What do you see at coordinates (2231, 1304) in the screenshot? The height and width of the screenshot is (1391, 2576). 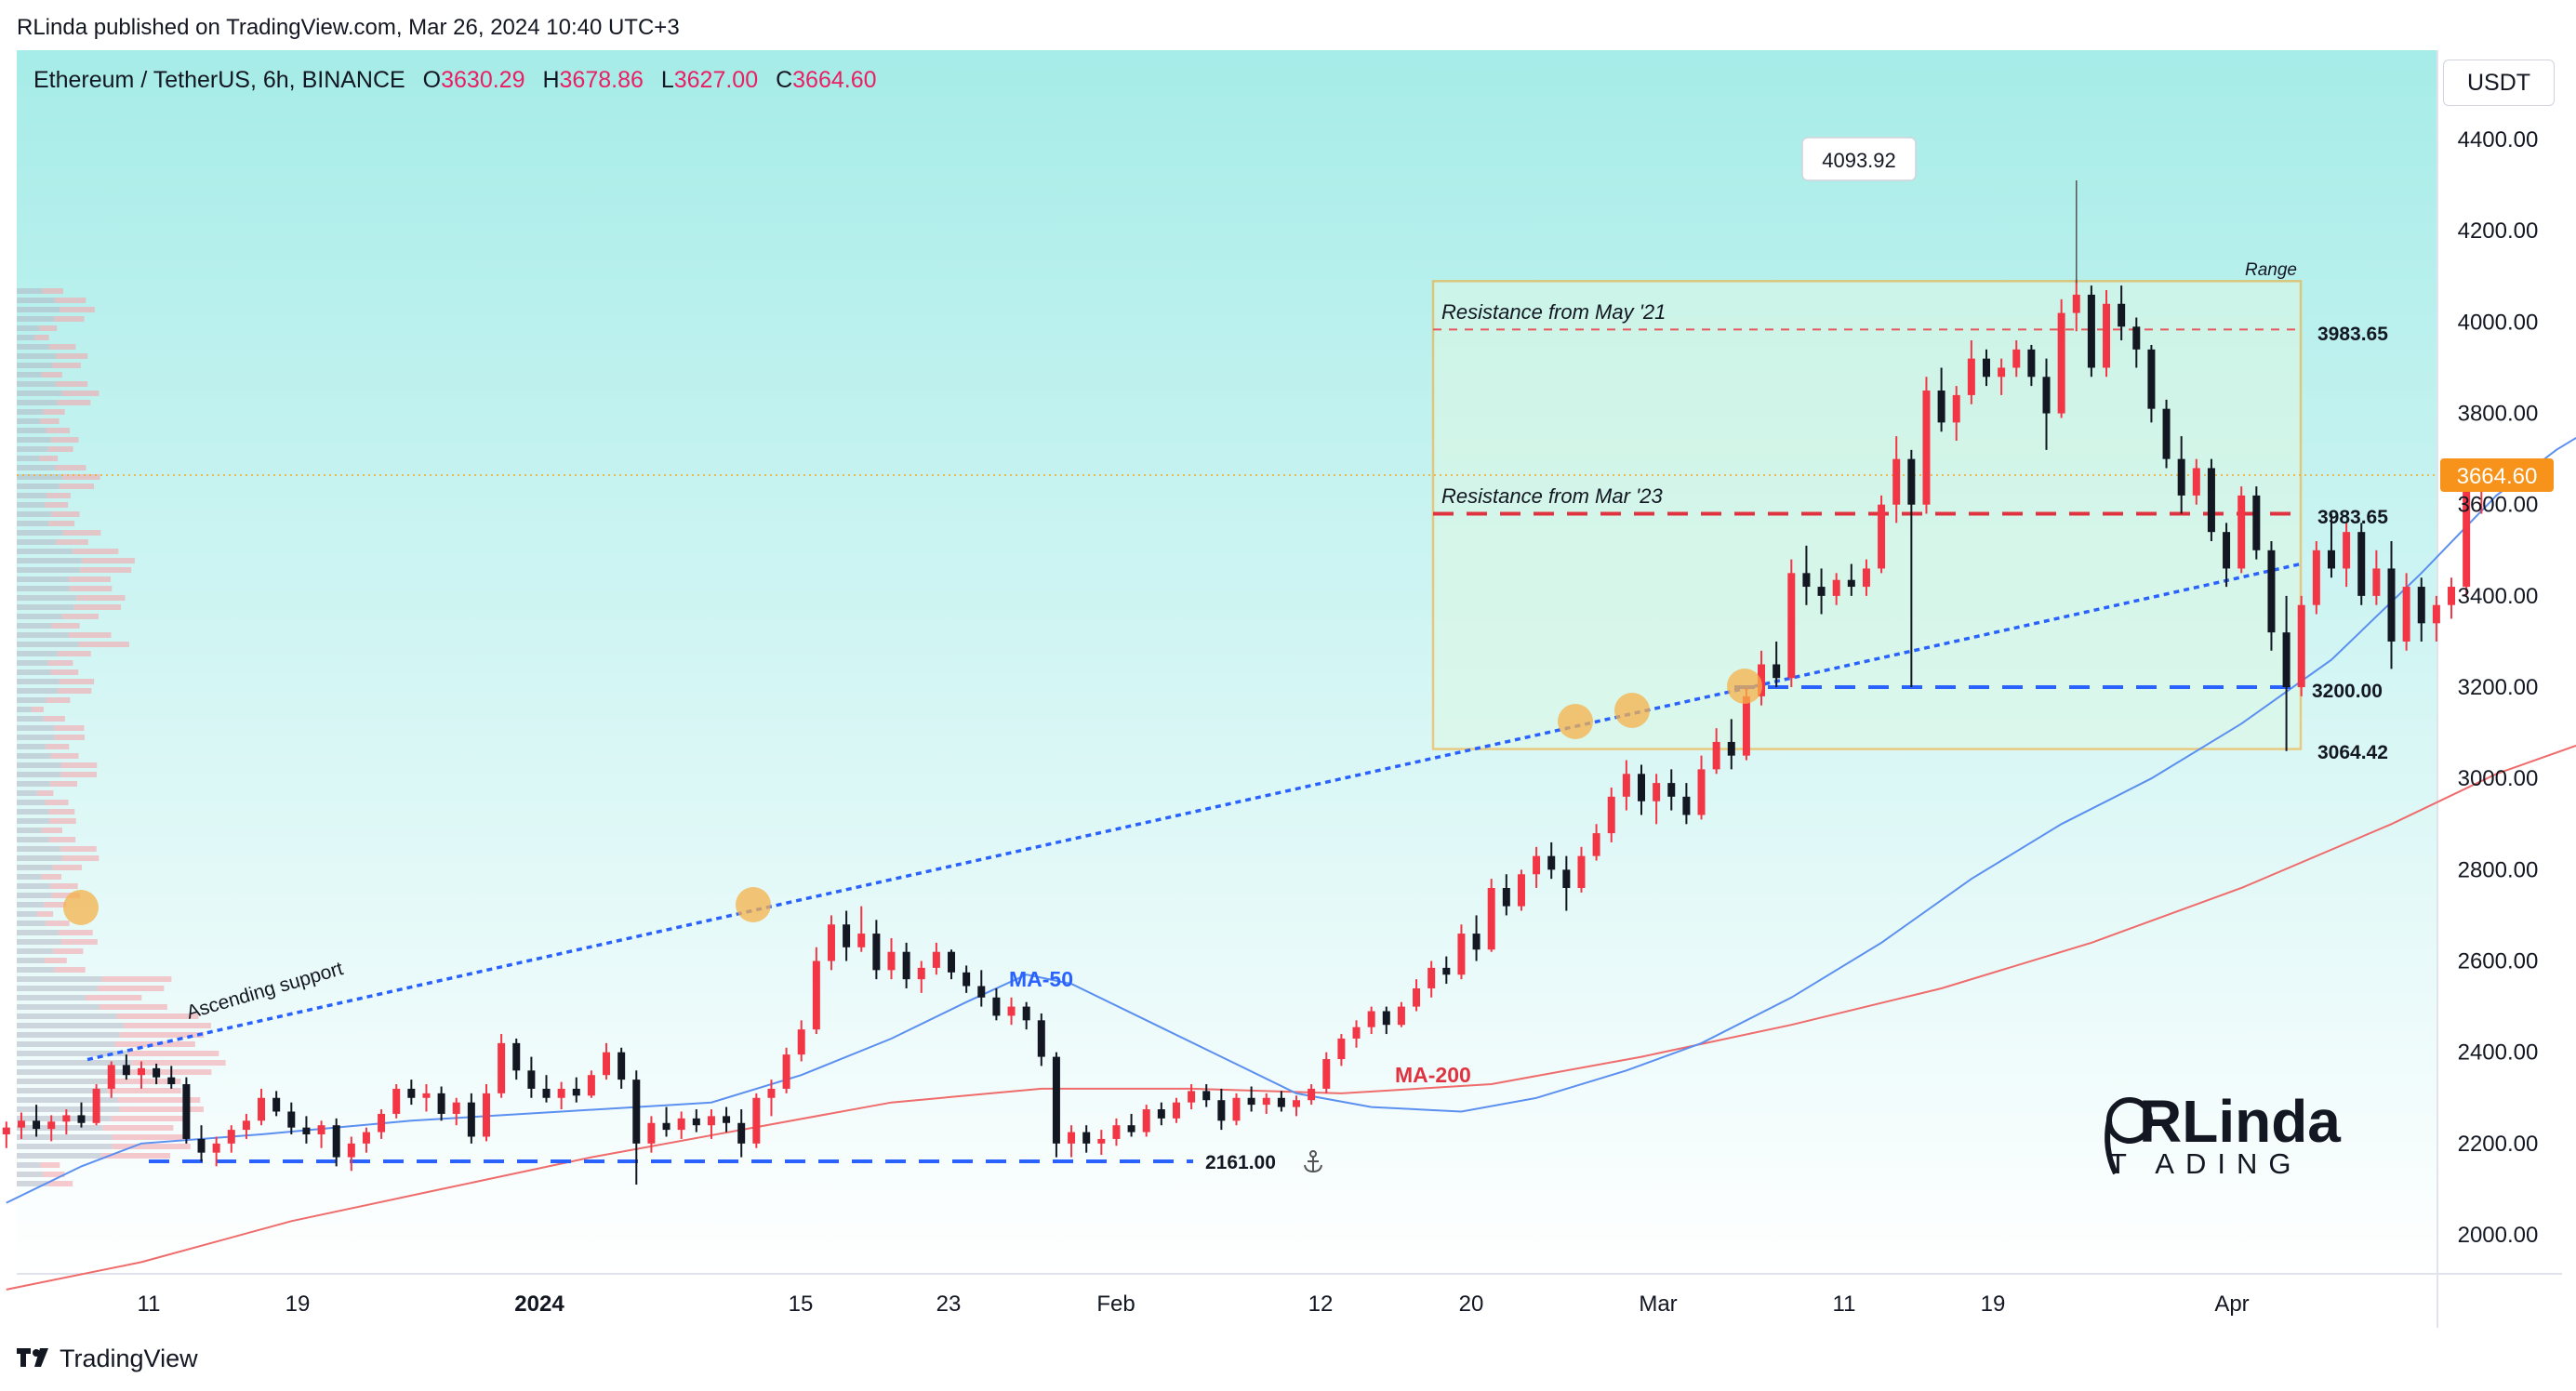 I see `time-tick-label: Apr` at bounding box center [2231, 1304].